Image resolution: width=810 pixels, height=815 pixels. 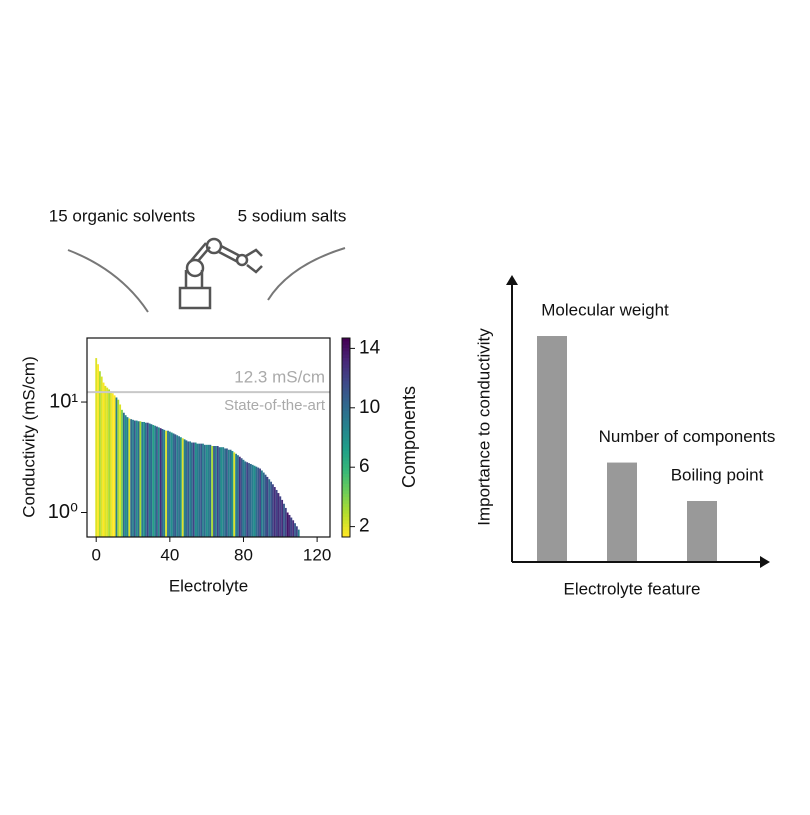 What do you see at coordinates (208, 437) in the screenshot?
I see `plot-frame` at bounding box center [208, 437].